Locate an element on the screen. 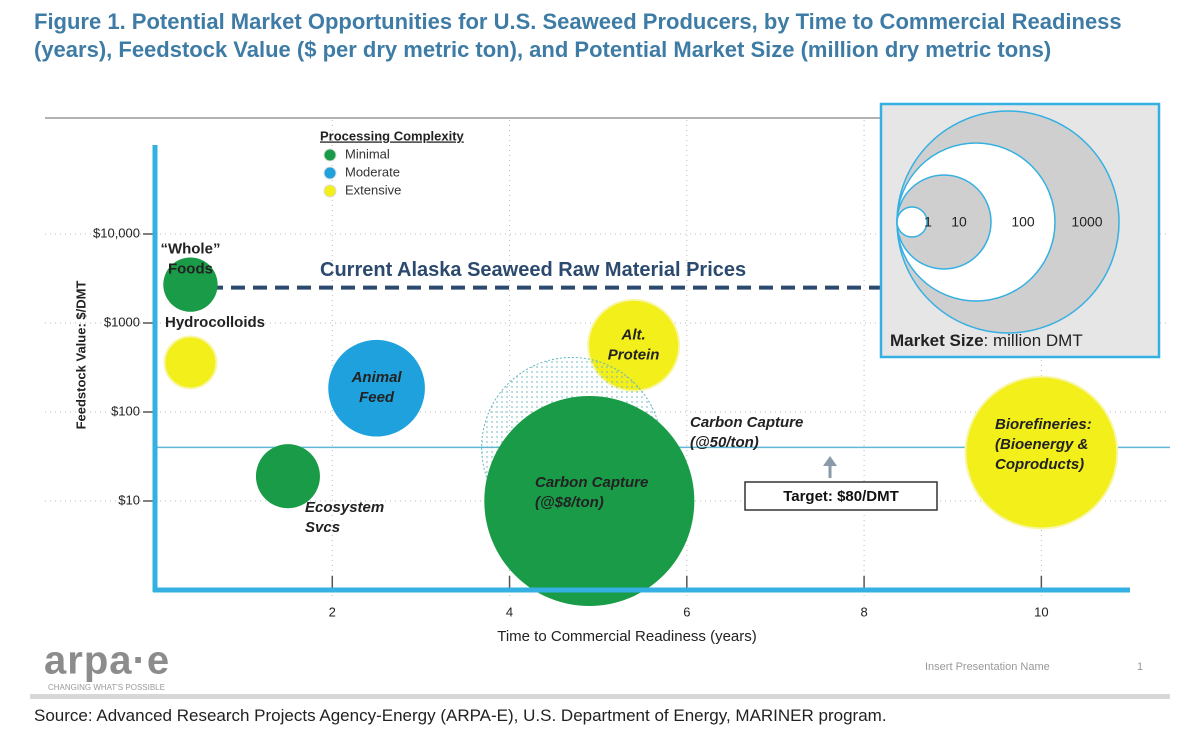 Image resolution: width=1200 pixels, height=740 pixels. bubble-label: Coproducts) is located at coordinates (1039, 464).